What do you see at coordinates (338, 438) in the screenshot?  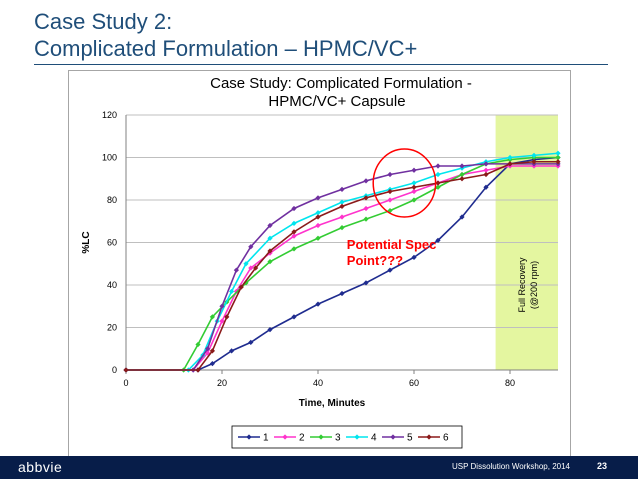 I see `legend-label-3: 3` at bounding box center [338, 438].